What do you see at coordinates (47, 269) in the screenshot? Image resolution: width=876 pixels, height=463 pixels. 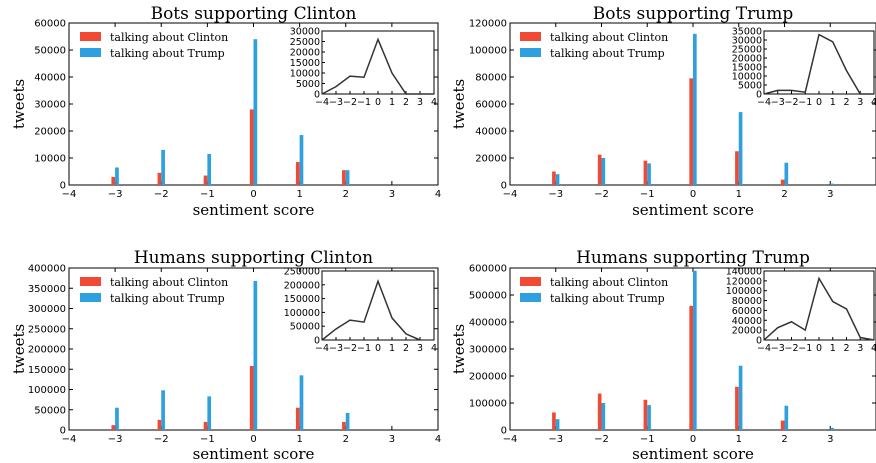 I see `y-tick-label: 400000` at bounding box center [47, 269].